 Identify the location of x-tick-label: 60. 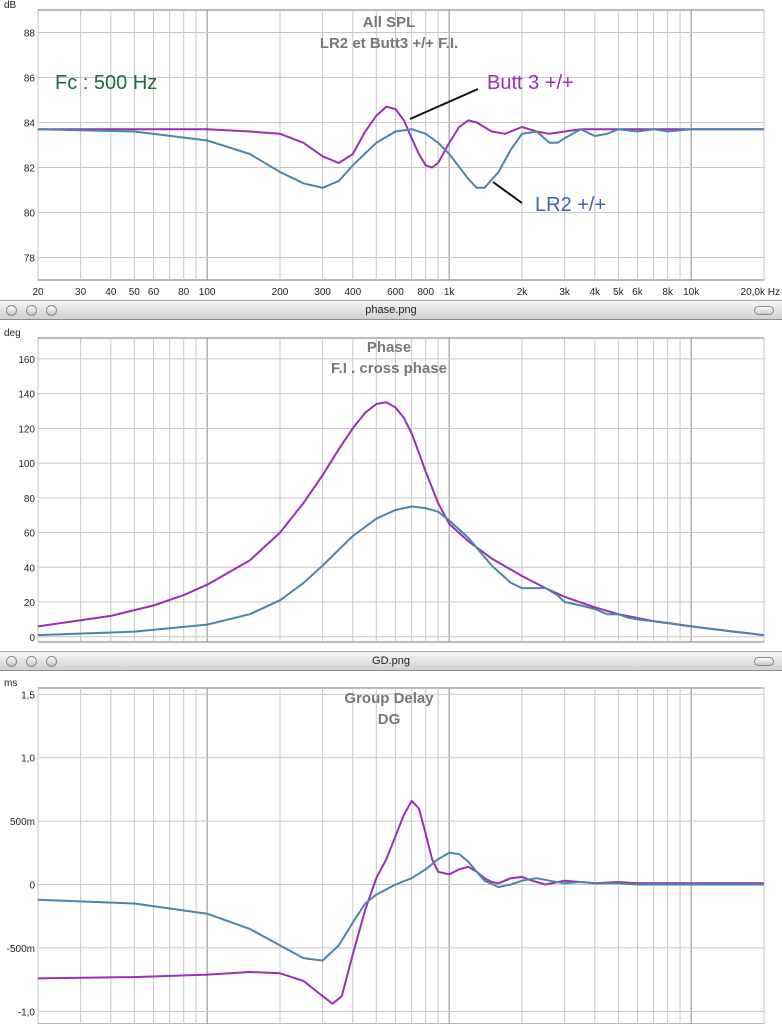
(154, 292).